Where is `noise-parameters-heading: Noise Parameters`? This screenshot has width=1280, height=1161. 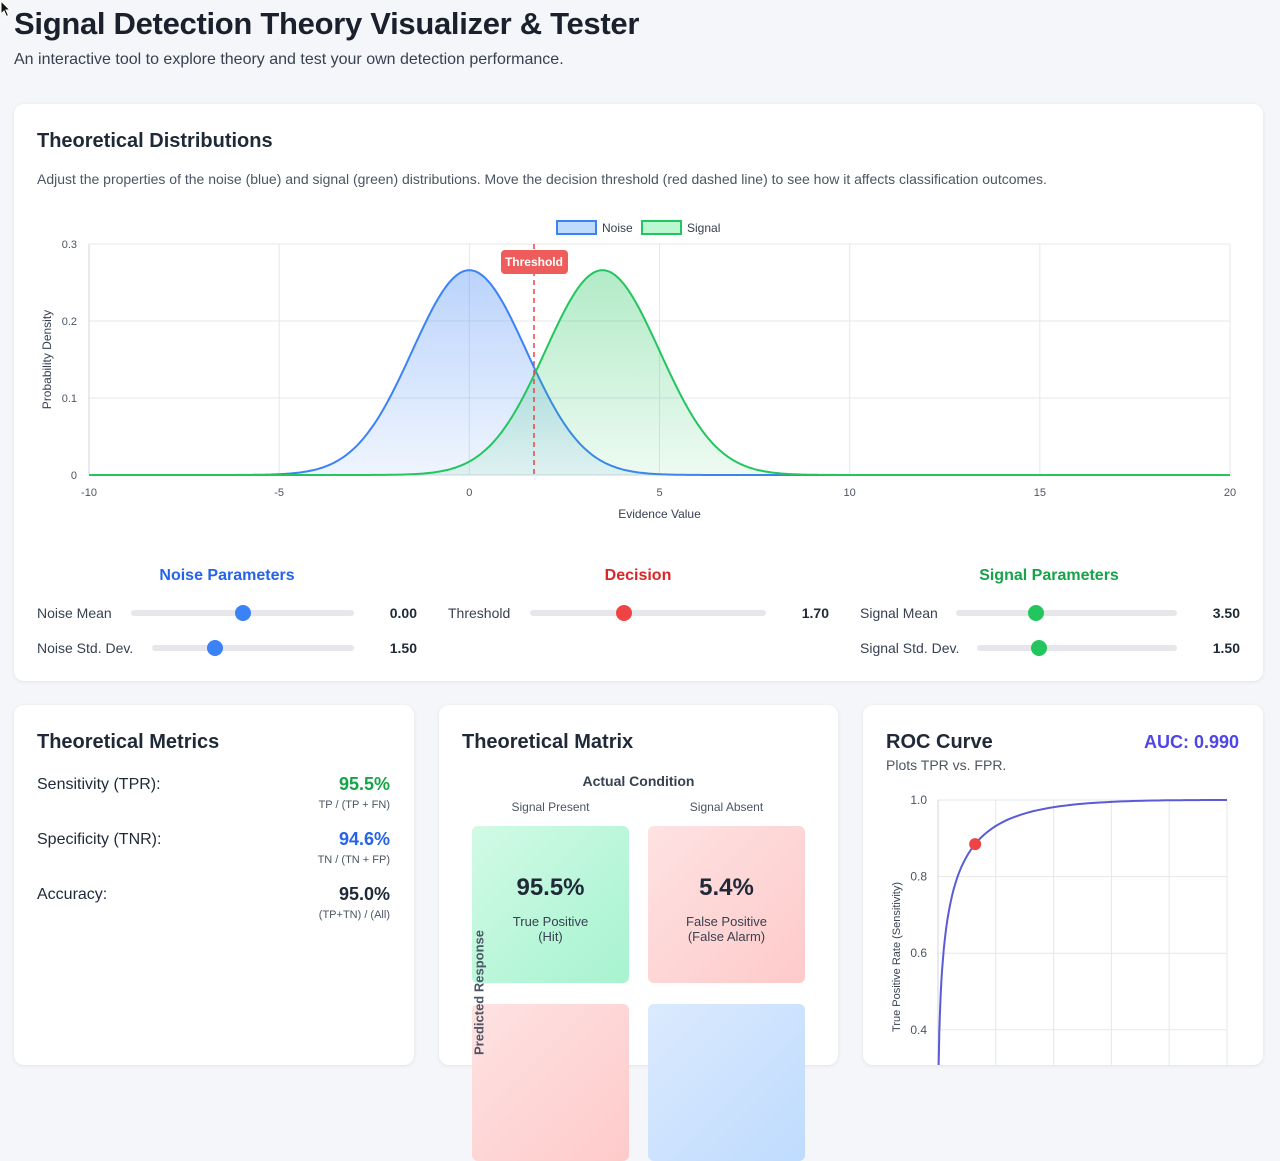 noise-parameters-heading: Noise Parameters is located at coordinates (227, 575).